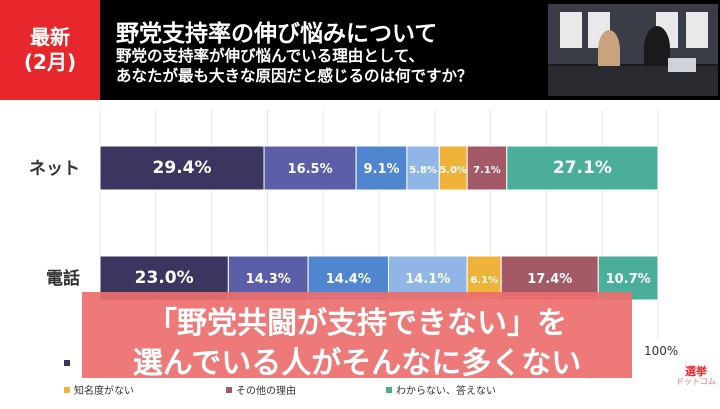 The image size is (720, 409). I want to click on page-title: 野党支持率の伸び悩みについて, so click(277, 34).